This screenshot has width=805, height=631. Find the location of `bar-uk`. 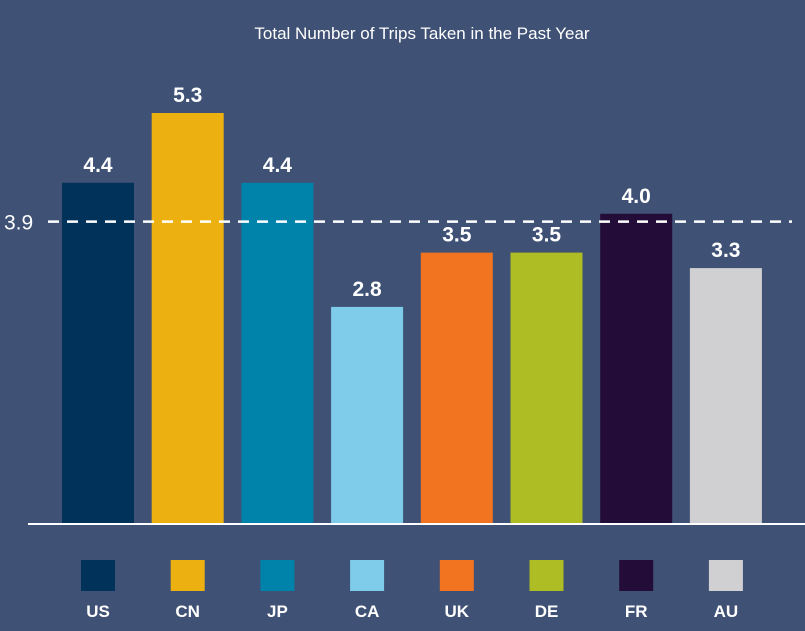

bar-uk is located at coordinates (456, 388).